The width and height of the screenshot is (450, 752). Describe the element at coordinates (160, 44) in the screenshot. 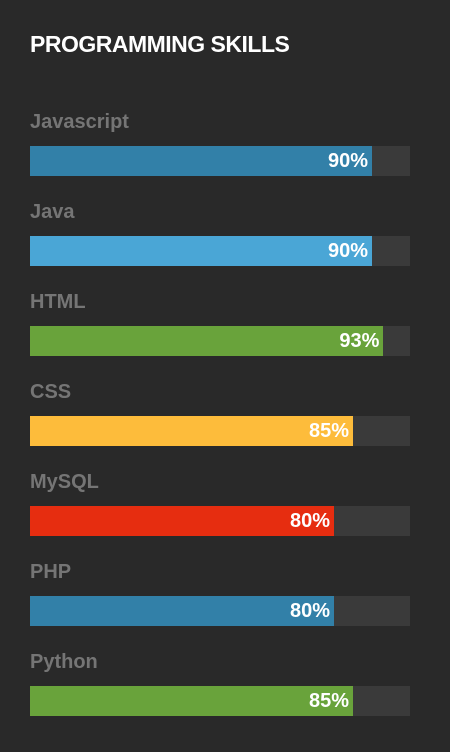

I see `section-title: PROGRAMMING SKILLS` at that location.